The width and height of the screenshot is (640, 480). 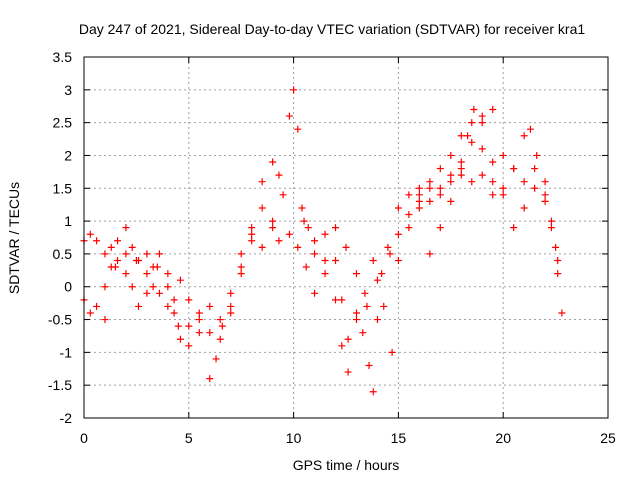 I want to click on y-tick-label: 3, so click(x=68, y=90).